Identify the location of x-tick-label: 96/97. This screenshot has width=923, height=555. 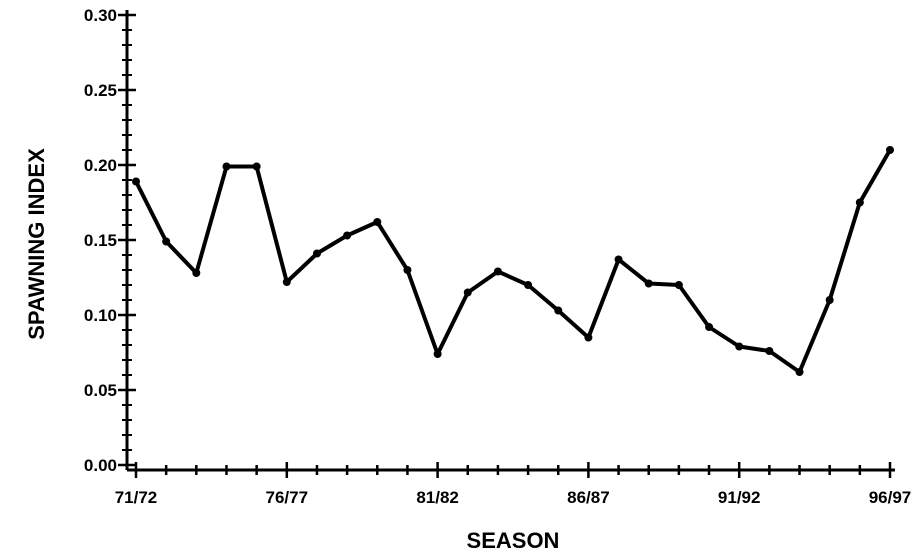
(890, 497).